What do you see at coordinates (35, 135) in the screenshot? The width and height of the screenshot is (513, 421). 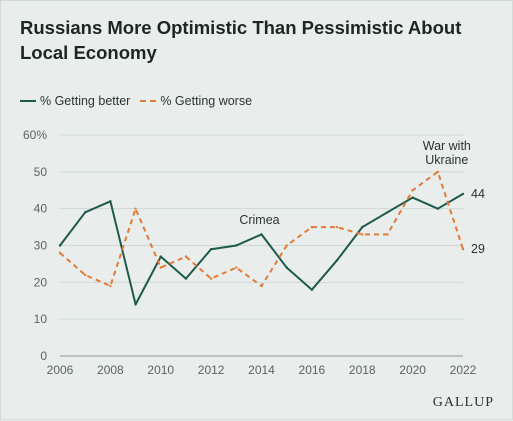 I see `y-tick-label: 60%` at bounding box center [35, 135].